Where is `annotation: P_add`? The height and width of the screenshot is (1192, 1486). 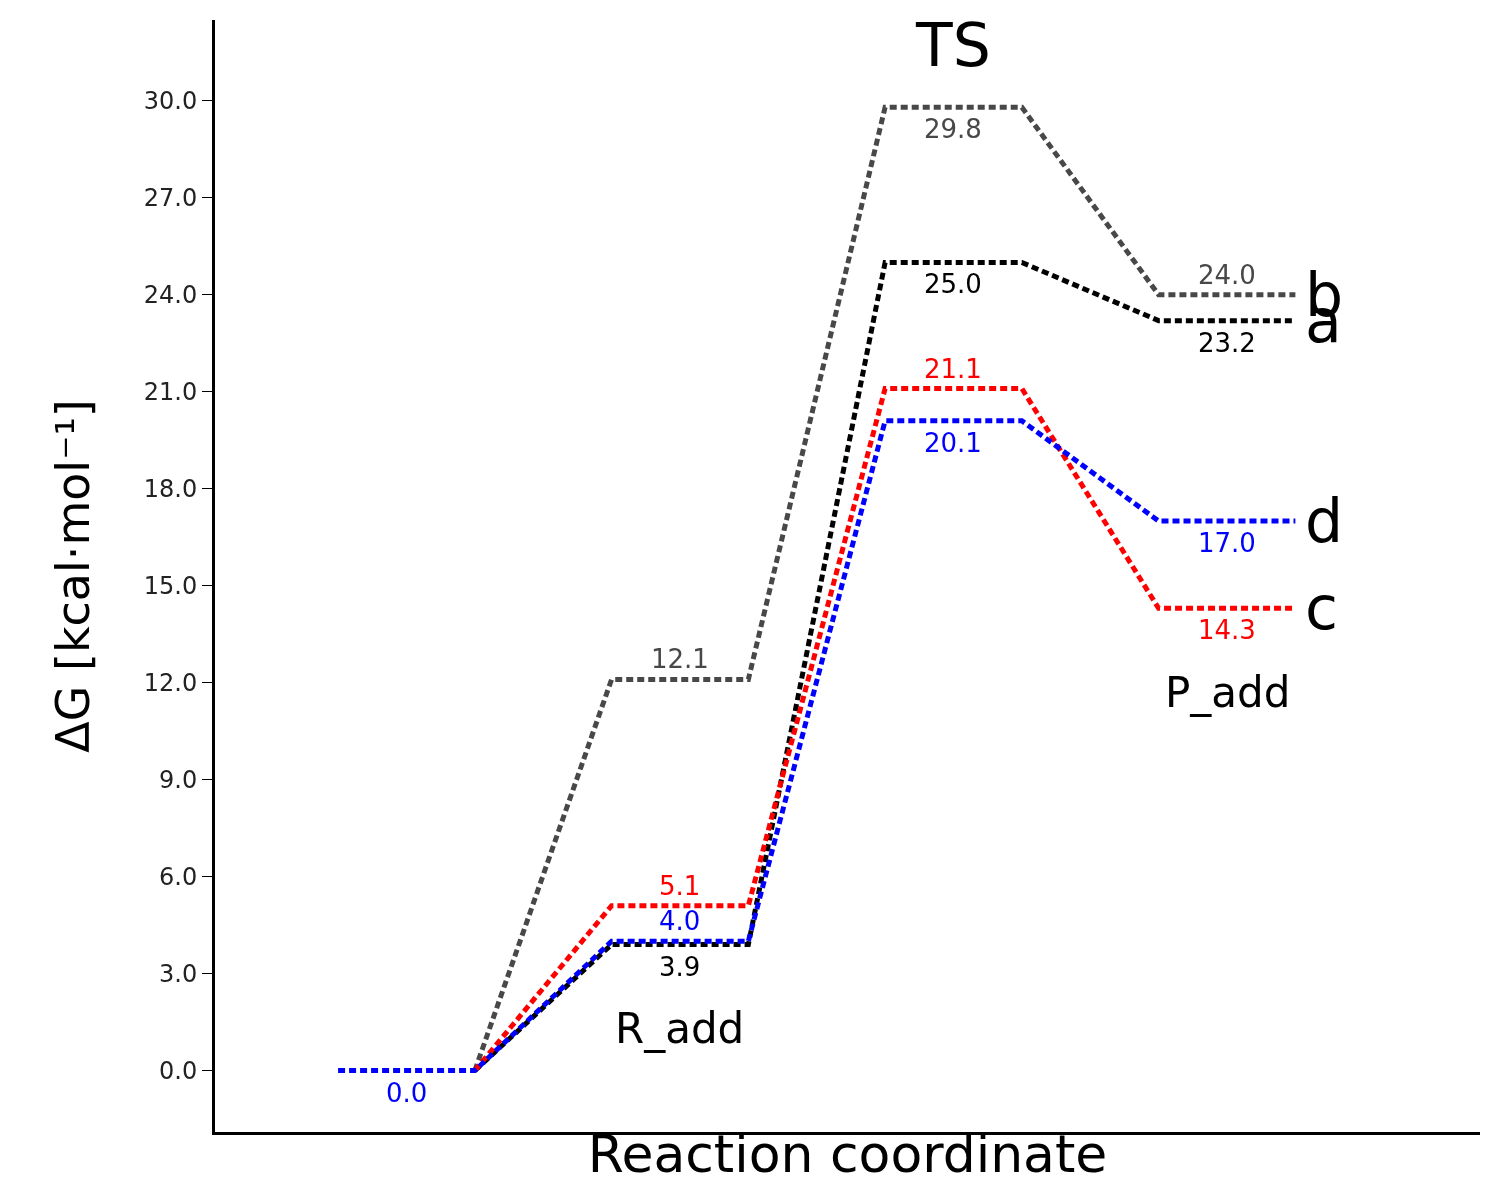
annotation: P_add is located at coordinates (1228, 692).